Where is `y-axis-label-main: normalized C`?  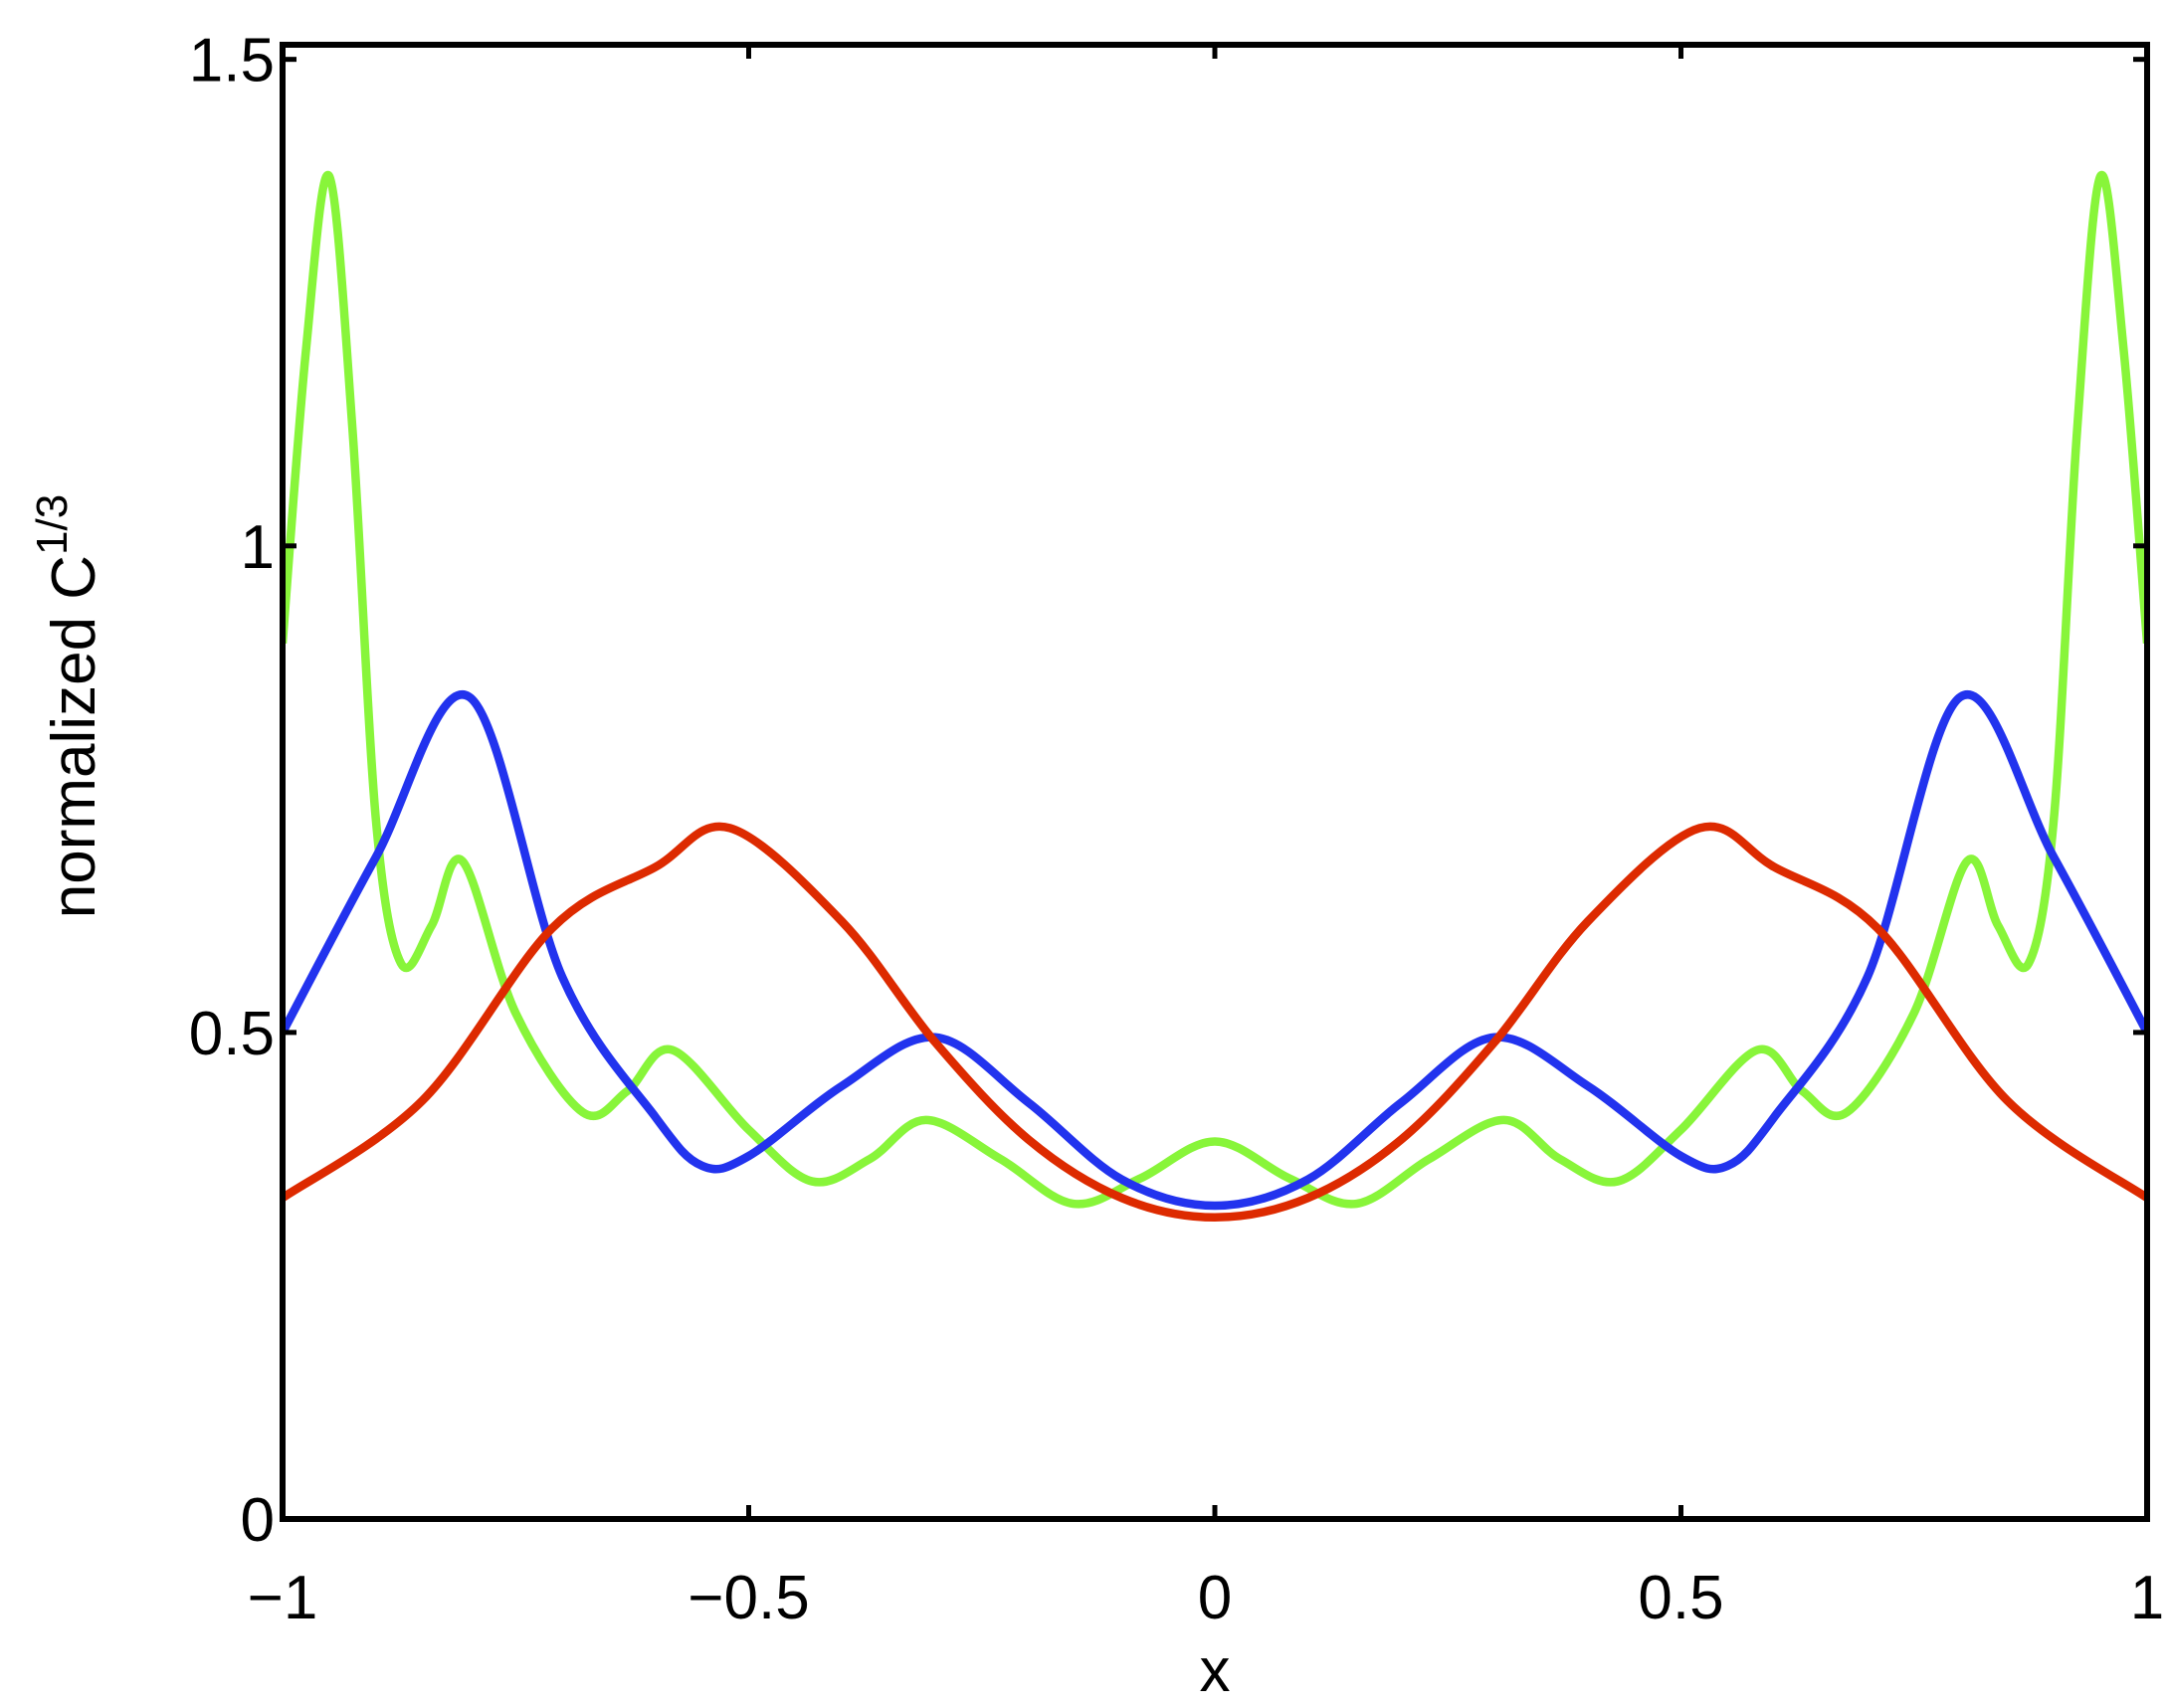 y-axis-label-main: normalized C is located at coordinates (74, 737).